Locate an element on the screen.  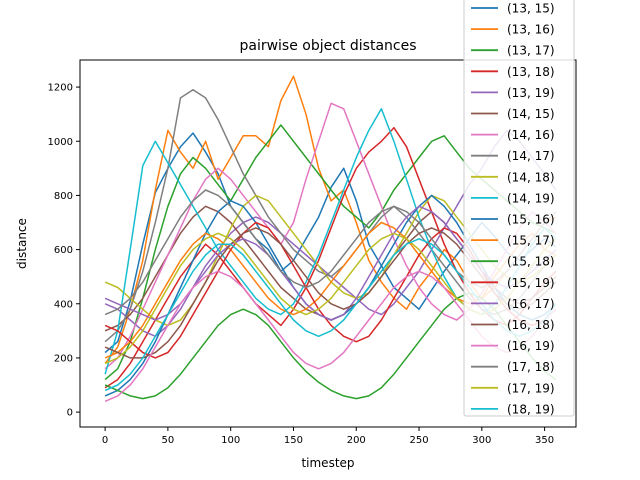
y-axis-label: distance is located at coordinates (22, 243).